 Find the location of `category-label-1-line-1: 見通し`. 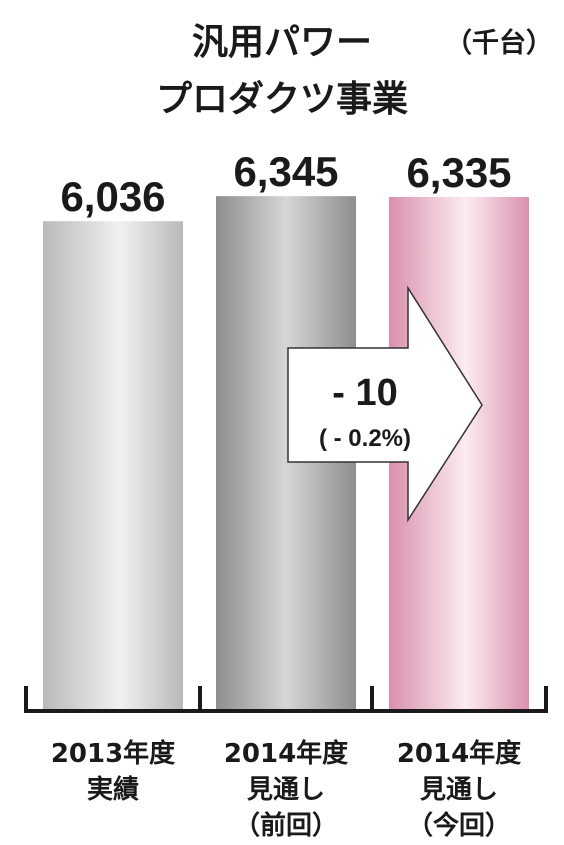

category-label-1-line-1: 見通し is located at coordinates (286, 790).